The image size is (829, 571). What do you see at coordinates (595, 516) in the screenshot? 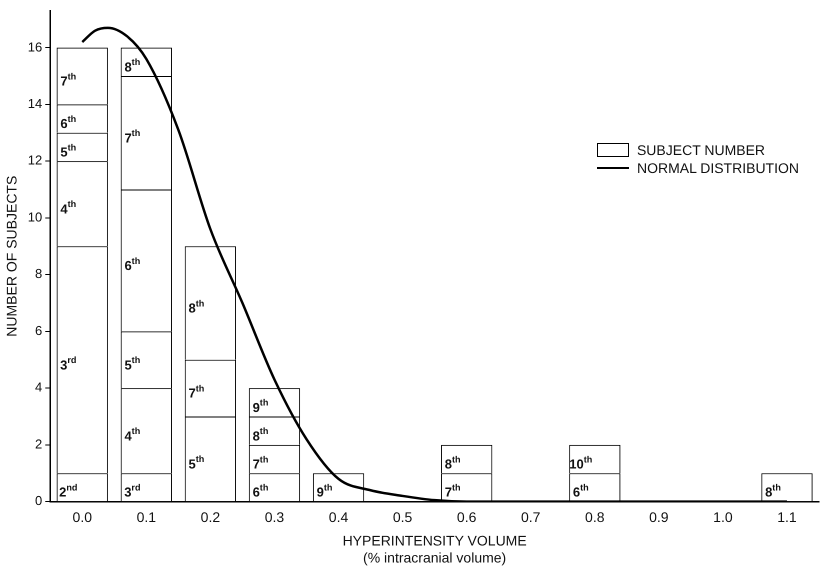
I see `x-tick-label: 0.8` at bounding box center [595, 516].